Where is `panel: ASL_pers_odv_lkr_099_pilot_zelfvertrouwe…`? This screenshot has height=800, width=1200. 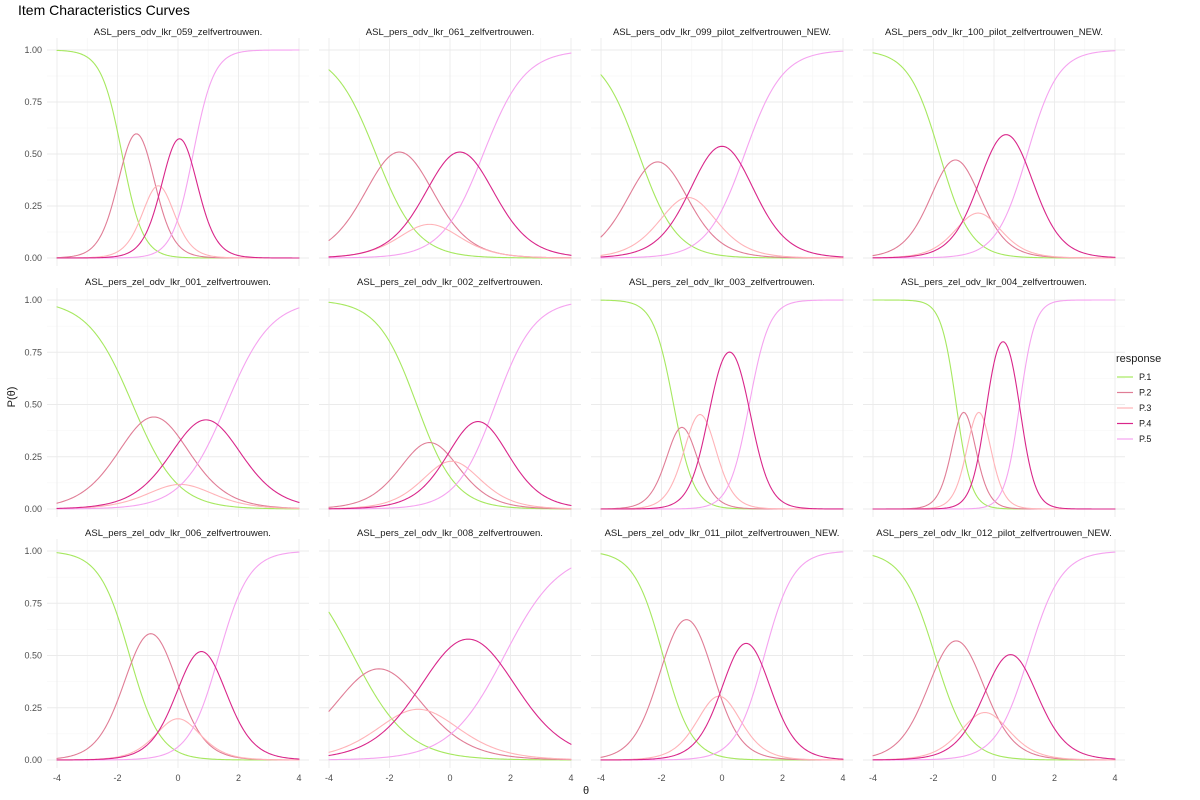 panel: ASL_pers_odv_lkr_099_pilot_zelfvertrouwe… is located at coordinates (722, 146).